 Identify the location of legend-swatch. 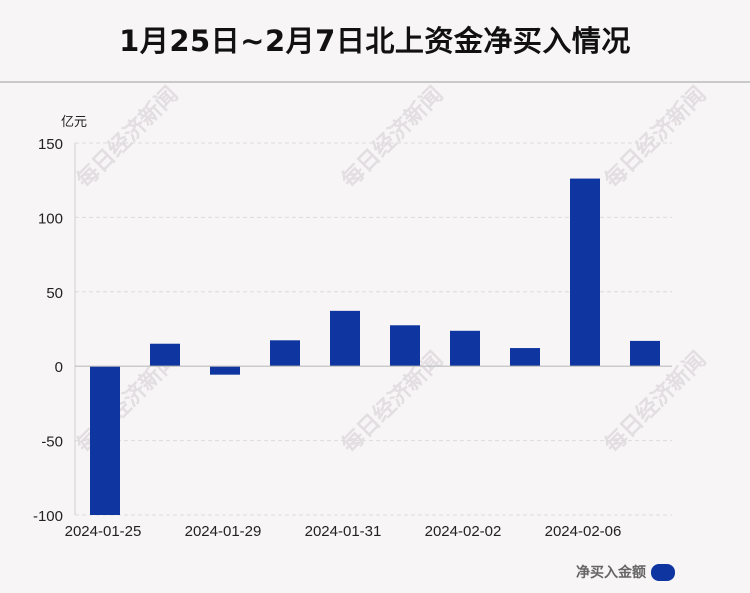
(663, 572).